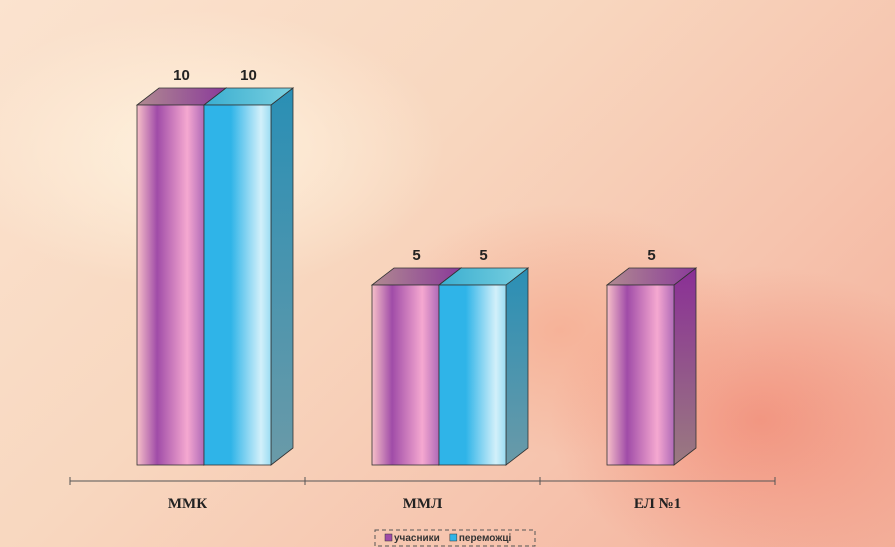 This screenshot has height=547, width=895. I want to click on x-tick-label: ММЛ, so click(423, 504).